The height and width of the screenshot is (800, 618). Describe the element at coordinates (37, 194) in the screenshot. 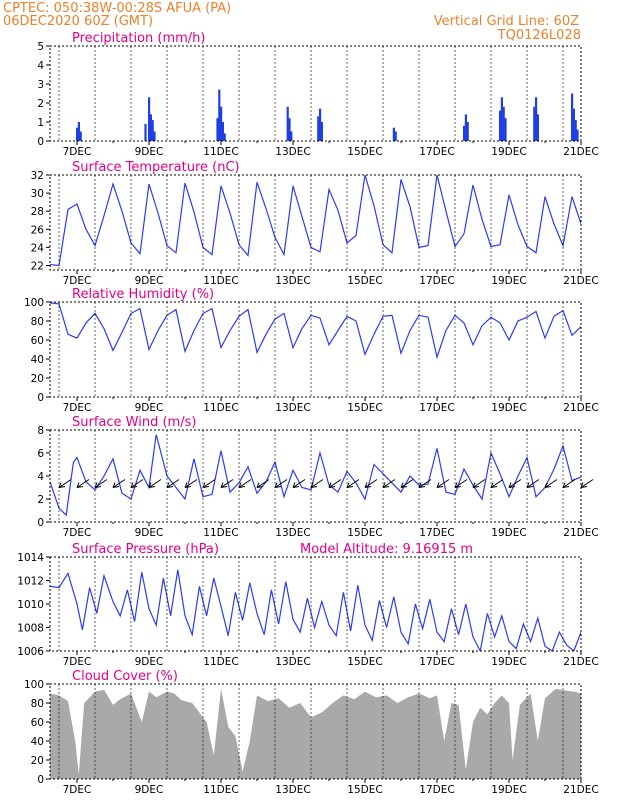

I see `y-tick-label: 30` at that location.